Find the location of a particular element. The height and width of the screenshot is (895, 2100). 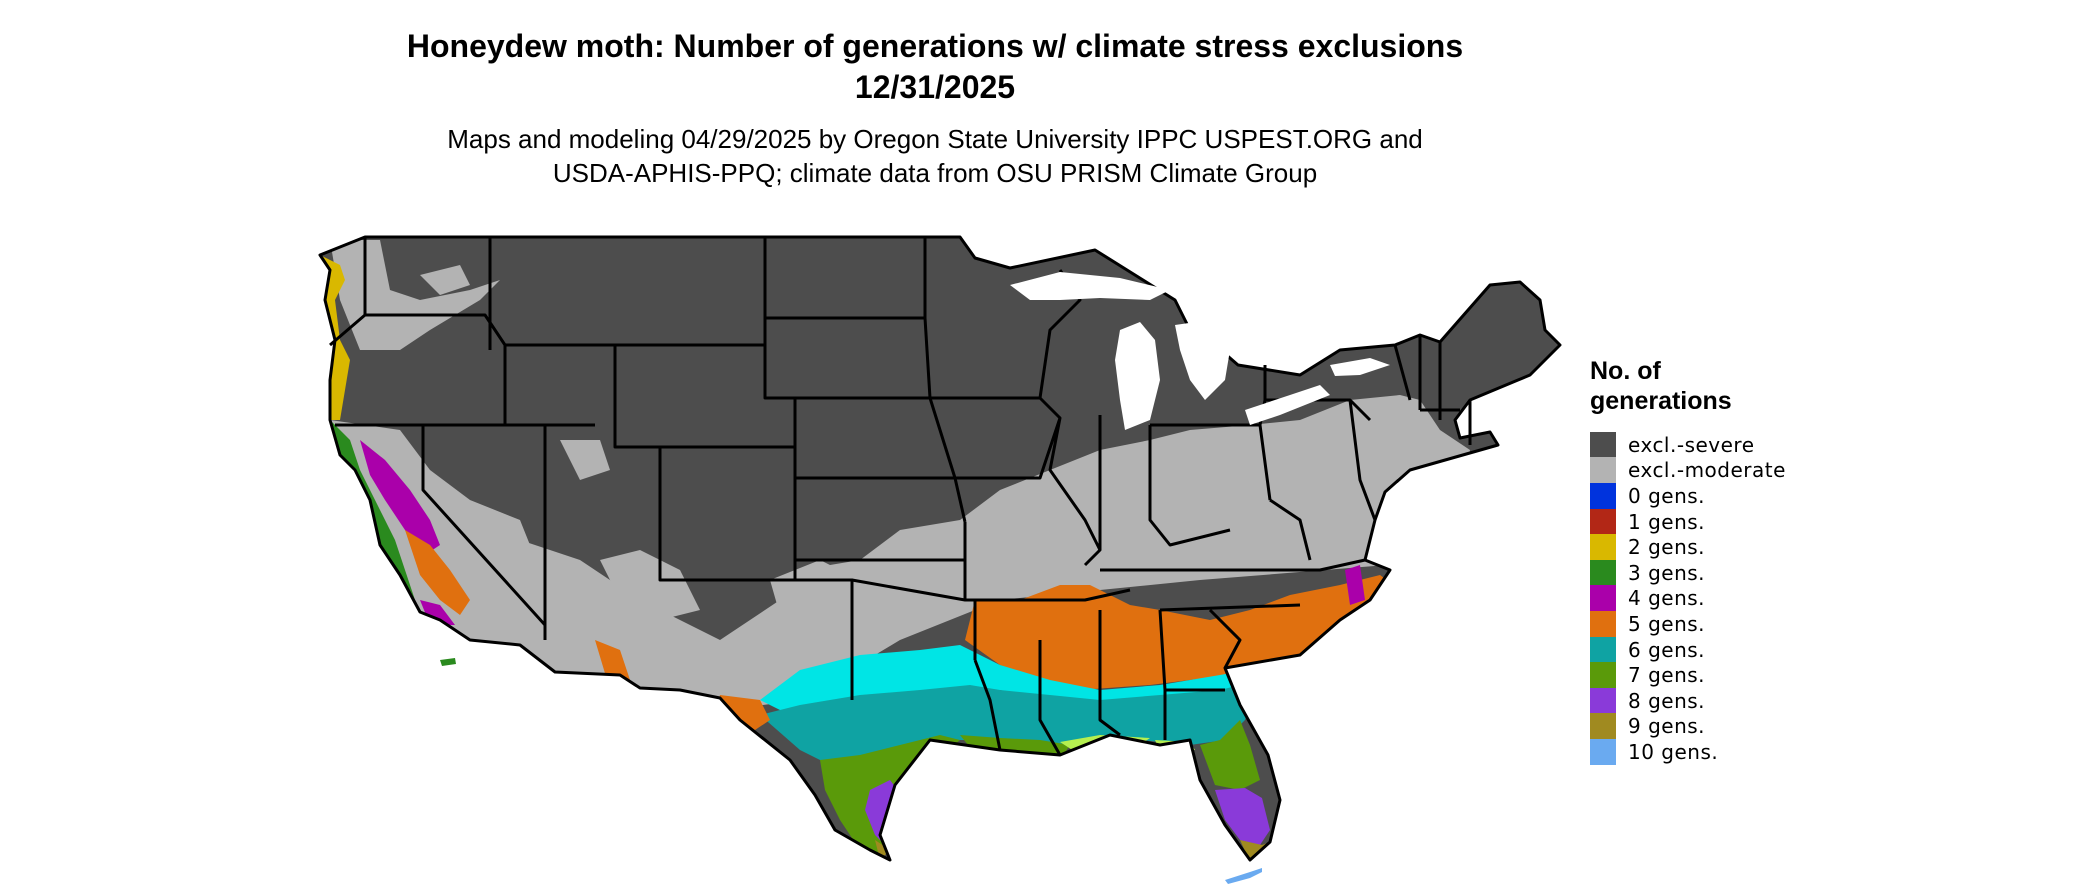

zone-excl-moderate-nw is located at coordinates (415, 295).